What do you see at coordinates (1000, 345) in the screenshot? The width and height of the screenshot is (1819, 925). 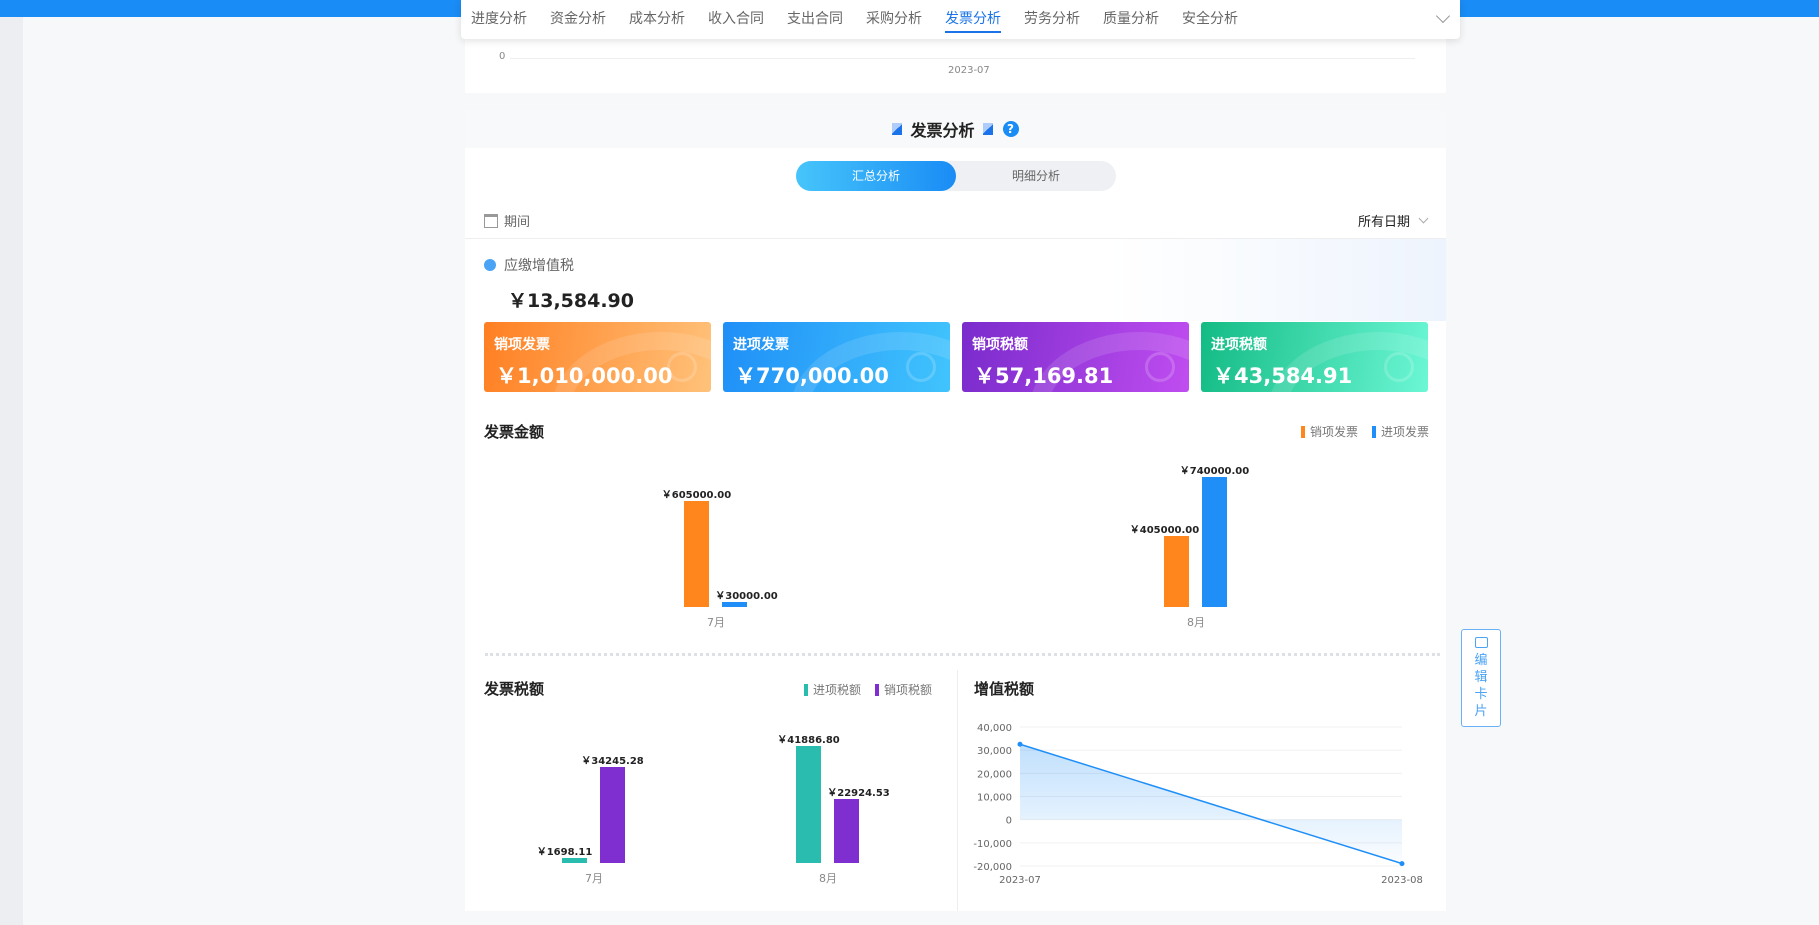 I see `kpi-label: 销项税额` at bounding box center [1000, 345].